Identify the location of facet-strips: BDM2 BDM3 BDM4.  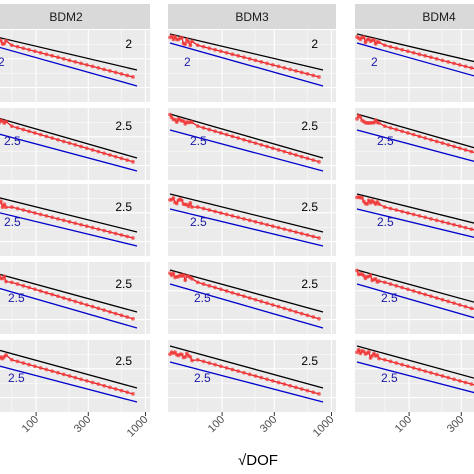
(237, 16).